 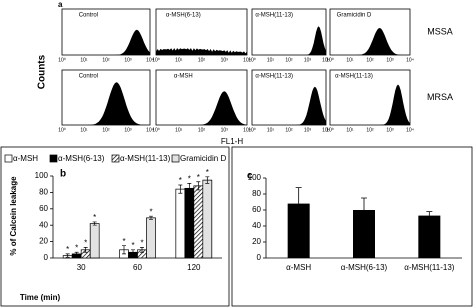 I want to click on y-axis-label: Counts, so click(x=42, y=71).